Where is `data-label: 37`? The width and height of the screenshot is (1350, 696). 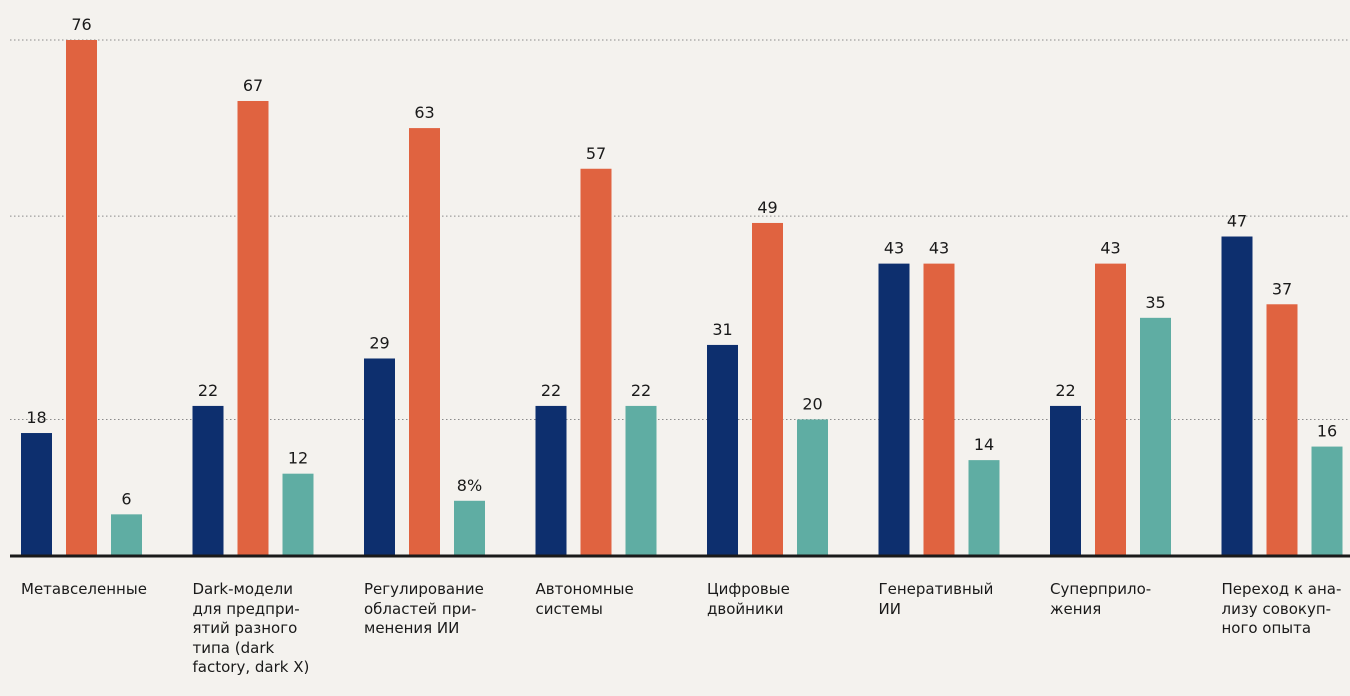
data-label: 37 is located at coordinates (1282, 288).